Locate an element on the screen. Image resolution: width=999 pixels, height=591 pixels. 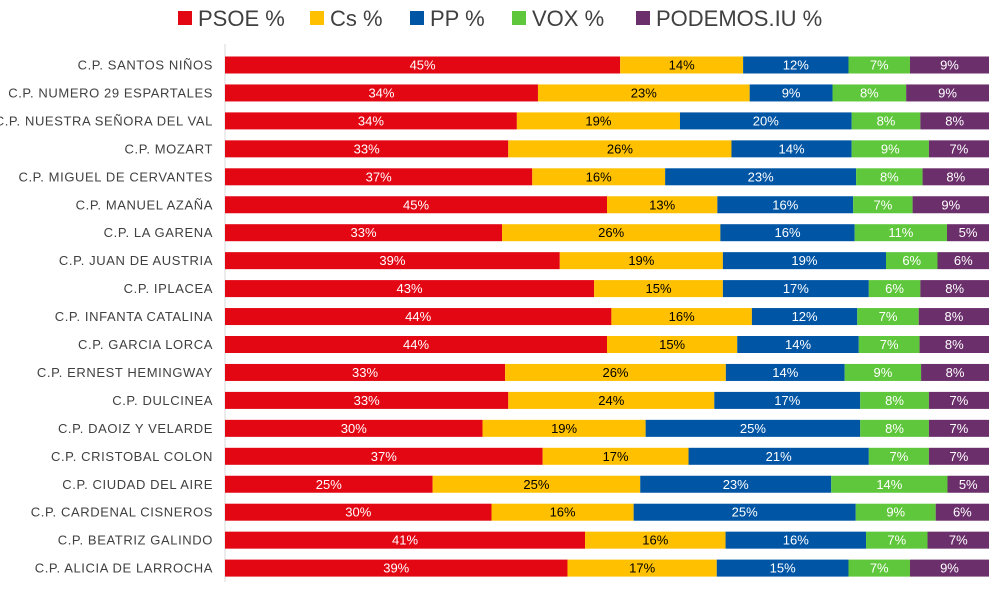
category-label: C.P. DULCINEA is located at coordinates (162, 400).